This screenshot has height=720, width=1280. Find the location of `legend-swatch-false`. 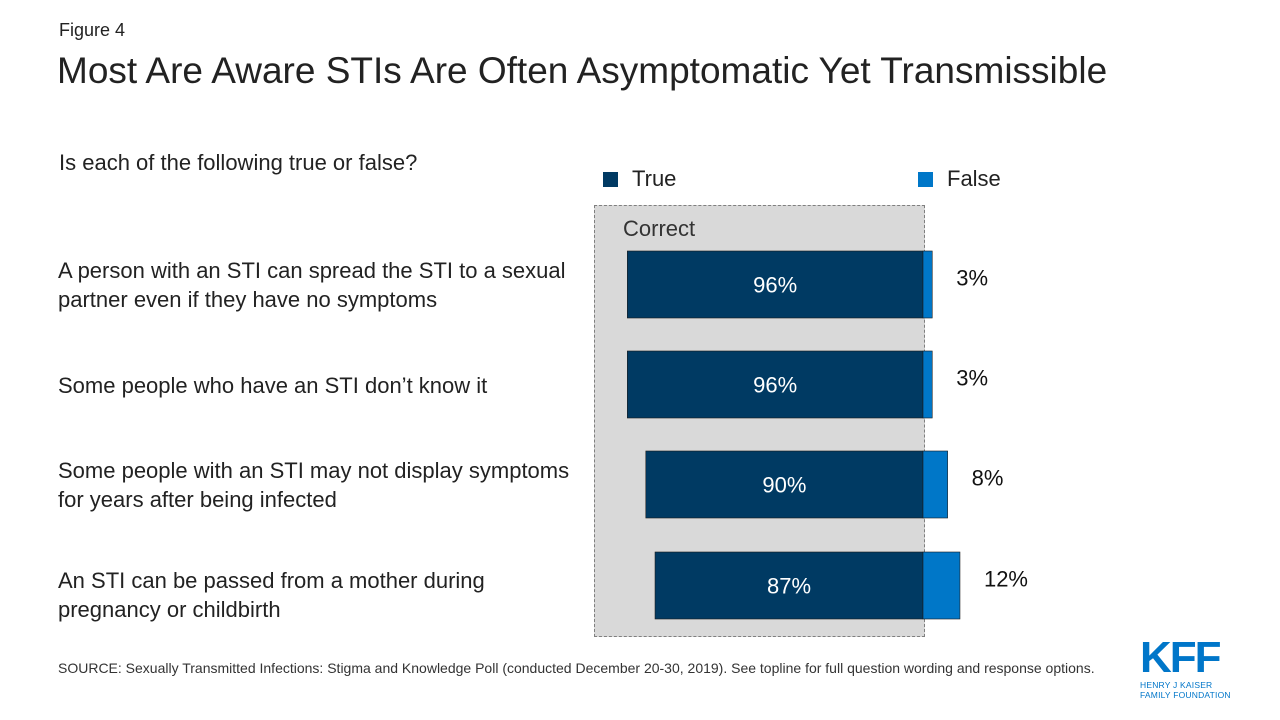

legend-swatch-false is located at coordinates (925, 179).